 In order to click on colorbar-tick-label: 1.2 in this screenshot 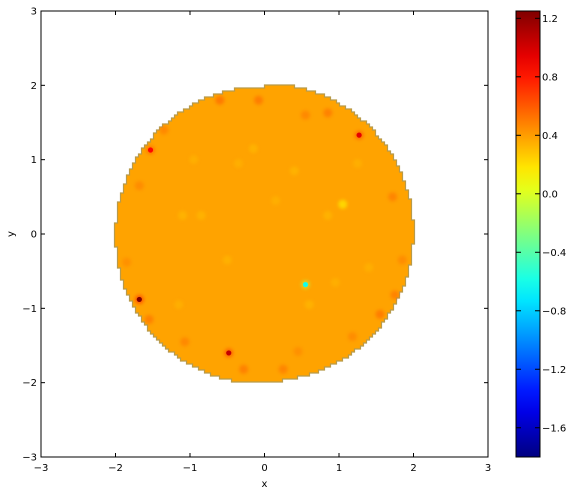, I will do `click(550, 19)`.